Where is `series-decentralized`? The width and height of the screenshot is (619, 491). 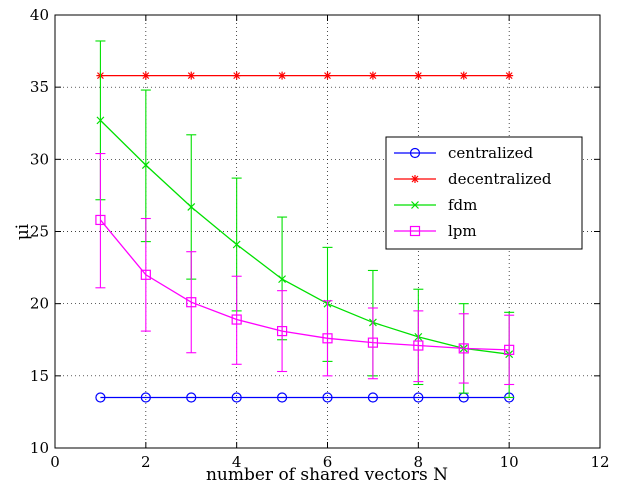 series-decentralized is located at coordinates (305, 75).